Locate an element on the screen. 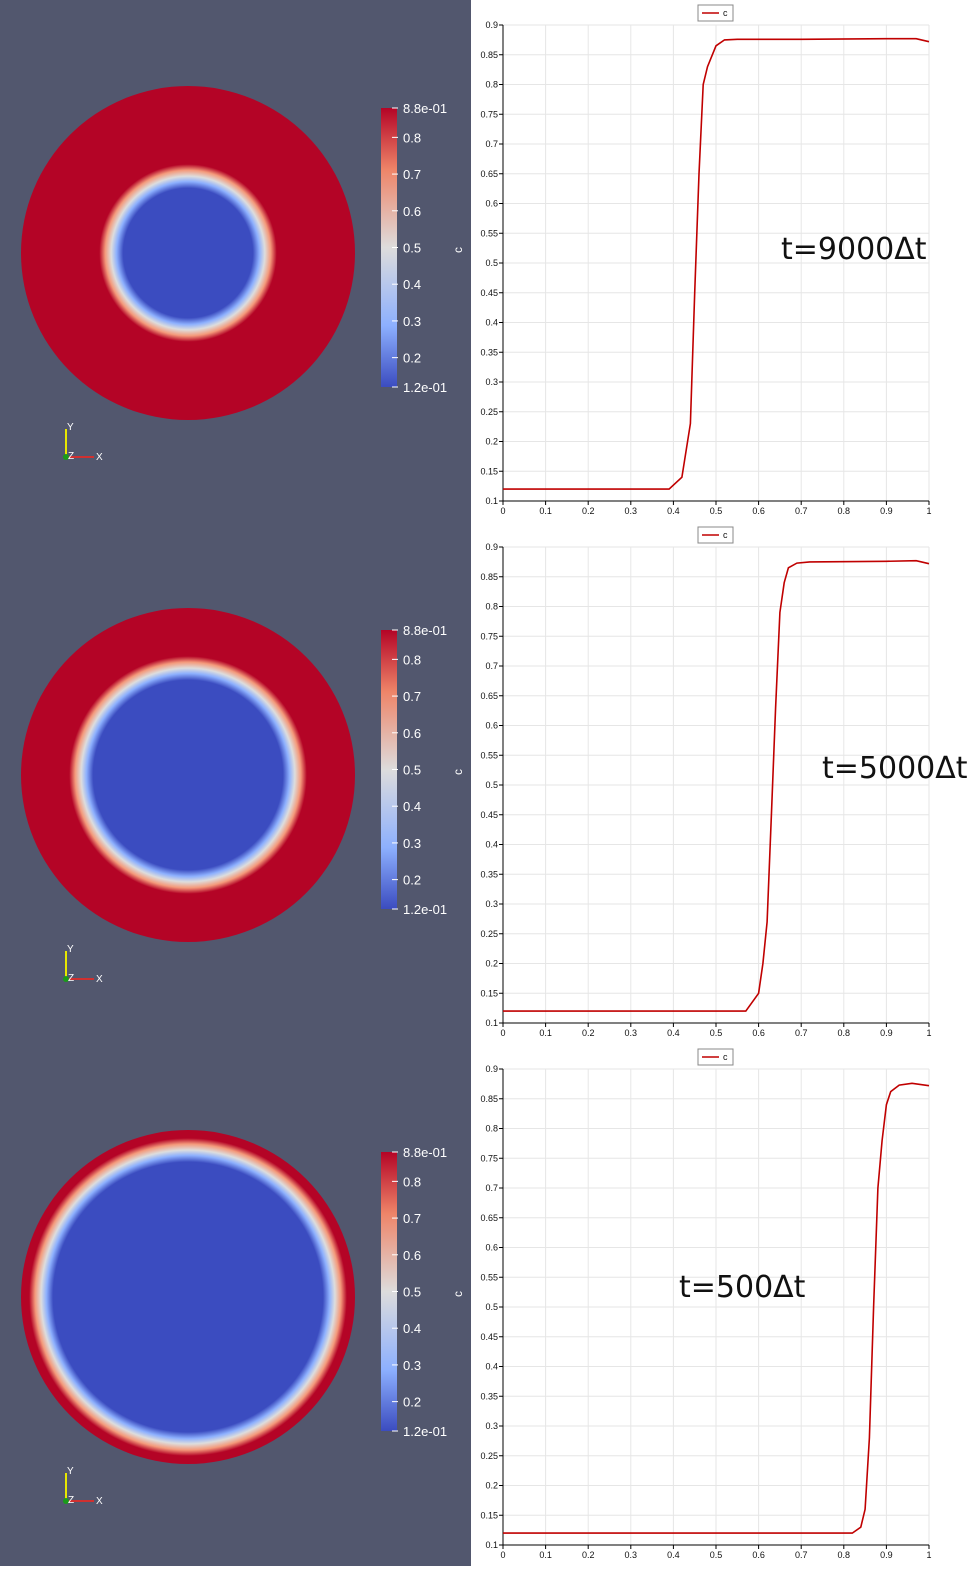 The width and height of the screenshot is (973, 1589). colorbar-label: 0.6 is located at coordinates (412, 211).